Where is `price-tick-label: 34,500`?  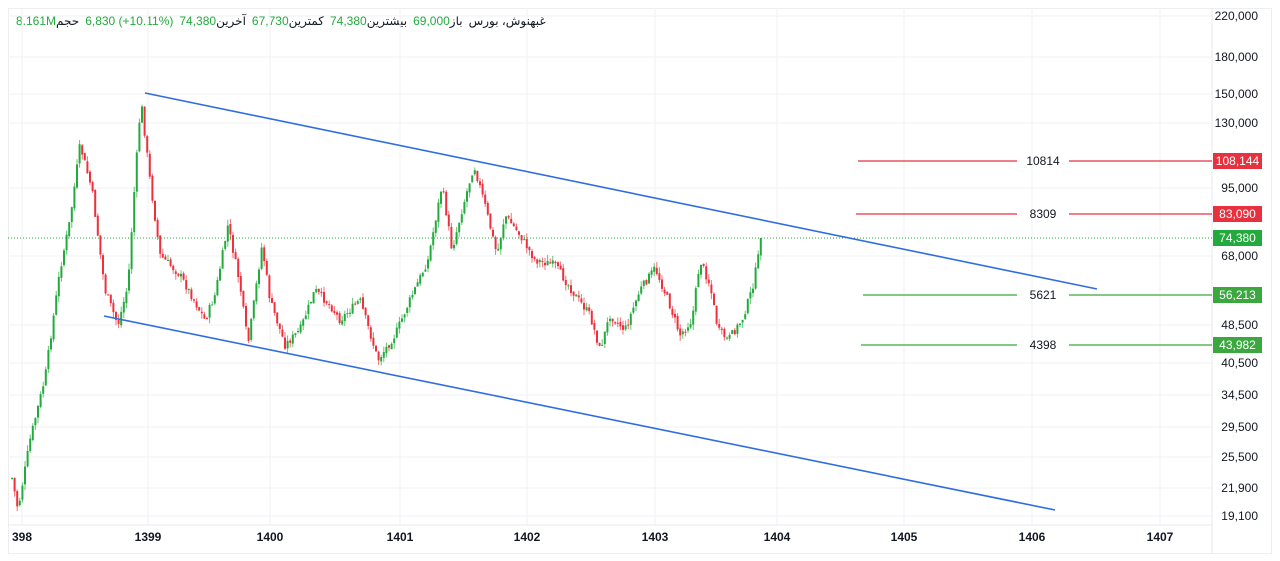
price-tick-label: 34,500 is located at coordinates (1239, 395).